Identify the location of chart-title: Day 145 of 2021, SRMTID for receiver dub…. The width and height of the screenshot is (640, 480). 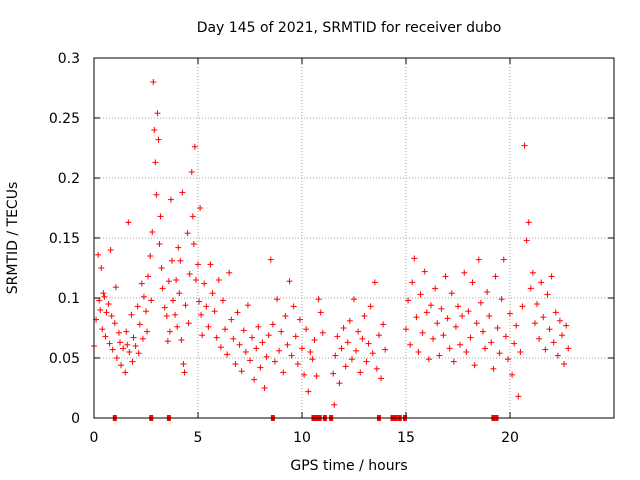
(349, 28).